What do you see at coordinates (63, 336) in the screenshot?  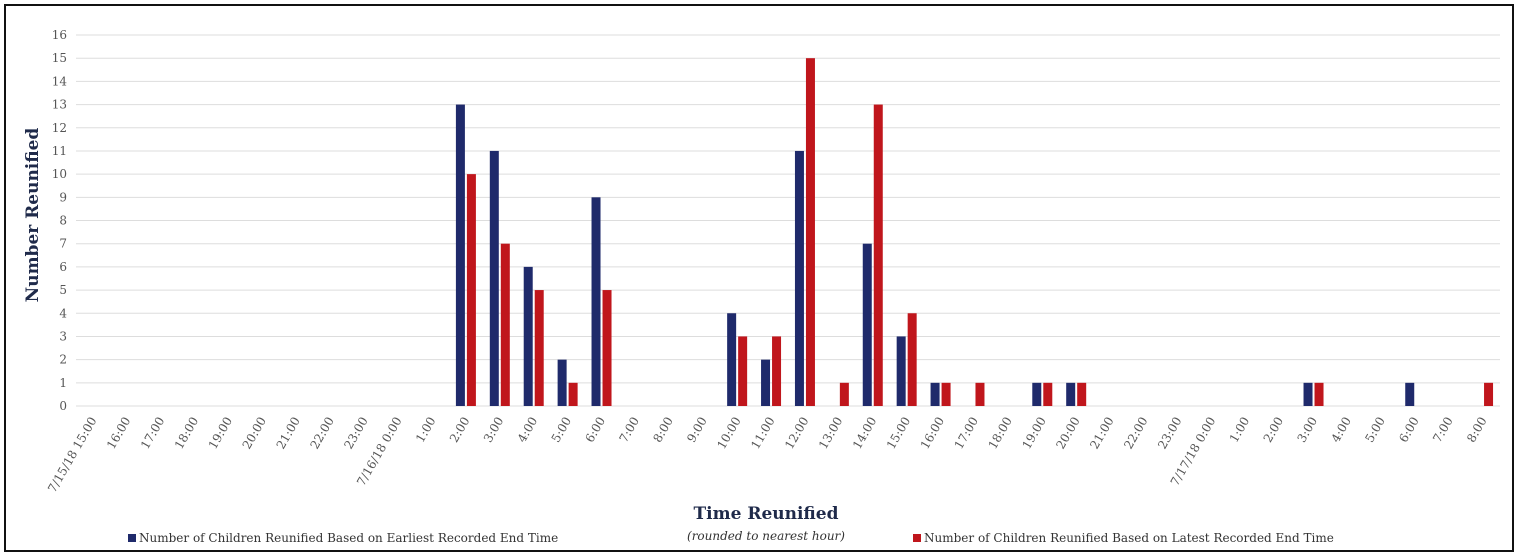 I see `y-tick-label: 3` at bounding box center [63, 336].